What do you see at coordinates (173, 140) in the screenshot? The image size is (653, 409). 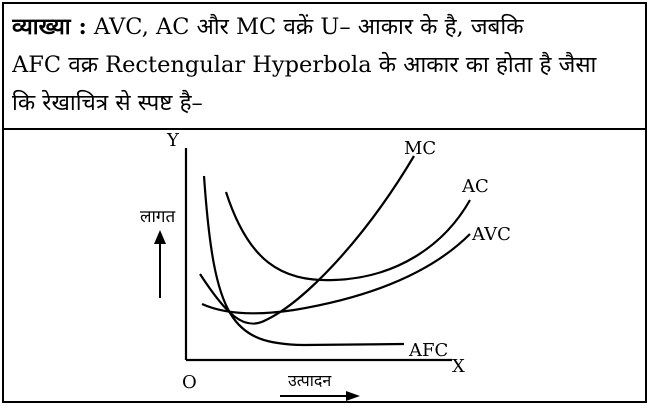 I see `y-axis-label: Y` at bounding box center [173, 140].